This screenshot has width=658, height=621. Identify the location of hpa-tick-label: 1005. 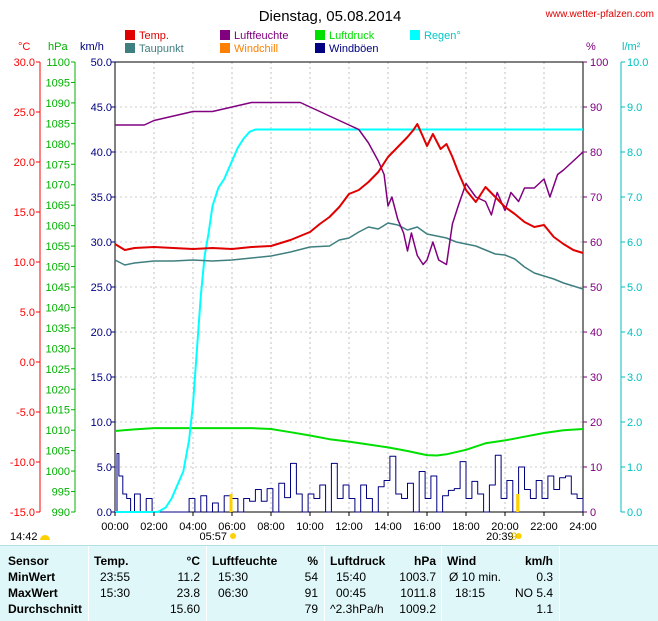
(58, 452).